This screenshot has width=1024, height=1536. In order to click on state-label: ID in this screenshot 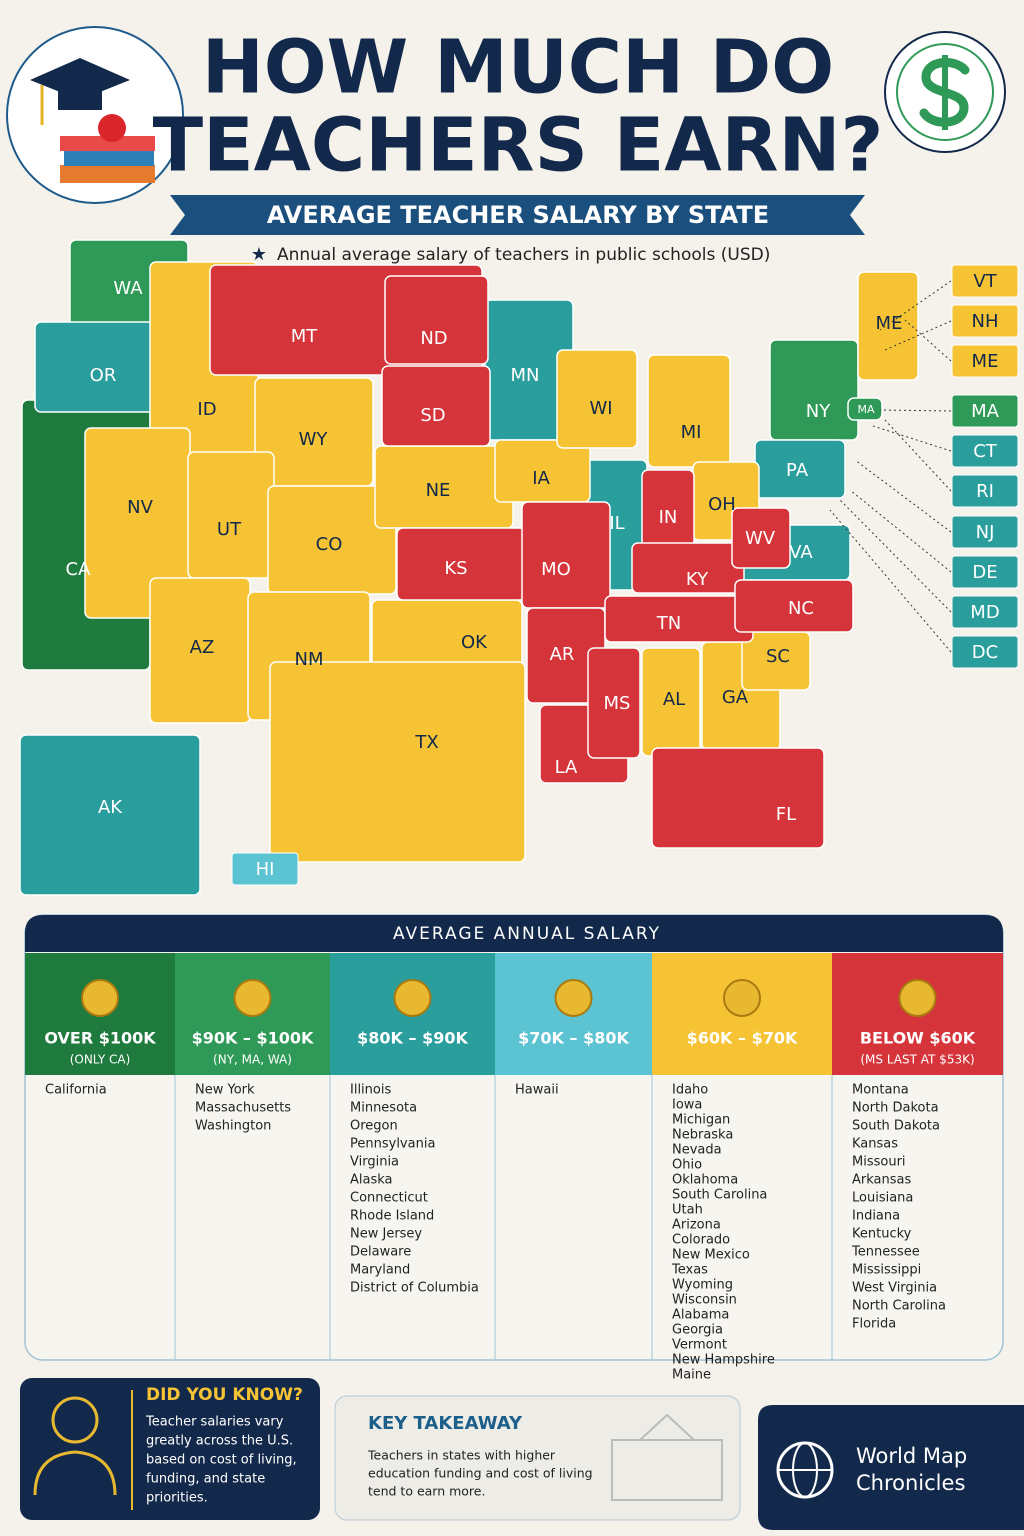, I will do `click(206, 409)`.